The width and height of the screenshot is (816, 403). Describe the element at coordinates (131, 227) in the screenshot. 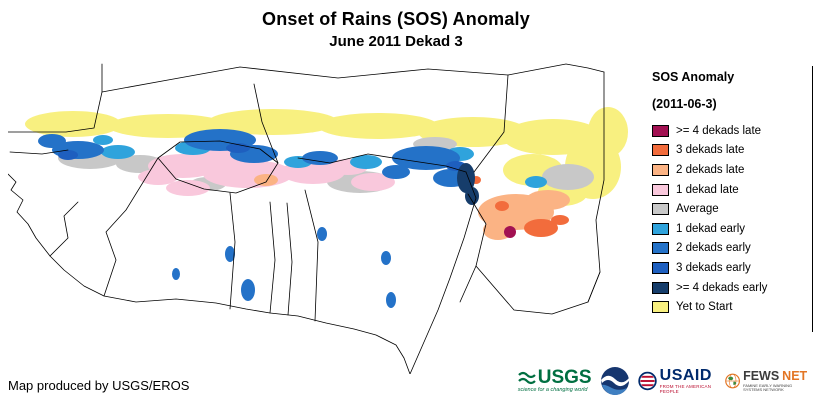

I see `border-guinea-ci` at that location.